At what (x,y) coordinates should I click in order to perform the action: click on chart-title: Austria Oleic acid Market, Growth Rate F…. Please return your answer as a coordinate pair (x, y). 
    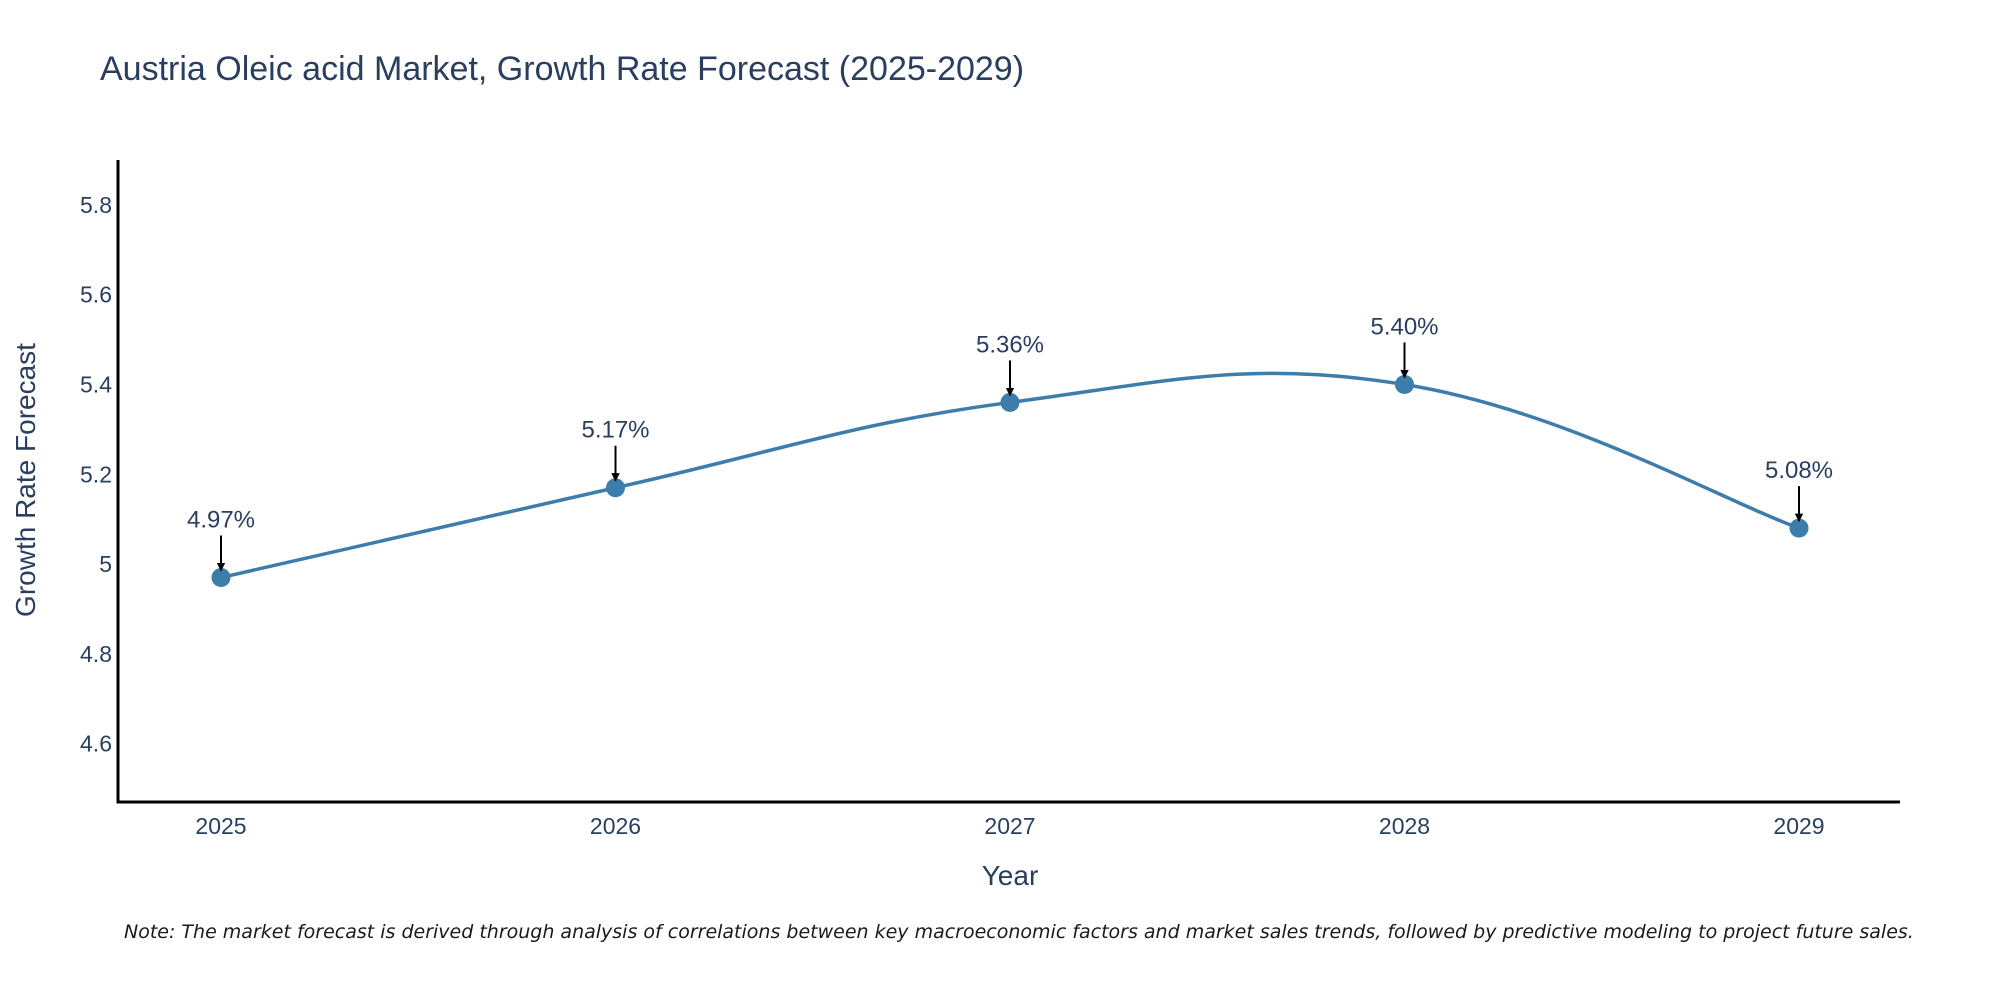
    Looking at the image, I should click on (562, 69).